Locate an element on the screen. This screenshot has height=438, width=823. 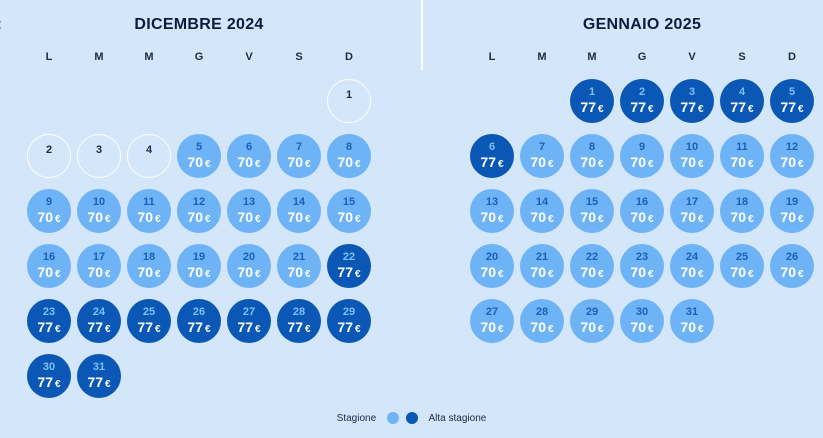
day-cell-22: 22 70 € is located at coordinates (592, 266).